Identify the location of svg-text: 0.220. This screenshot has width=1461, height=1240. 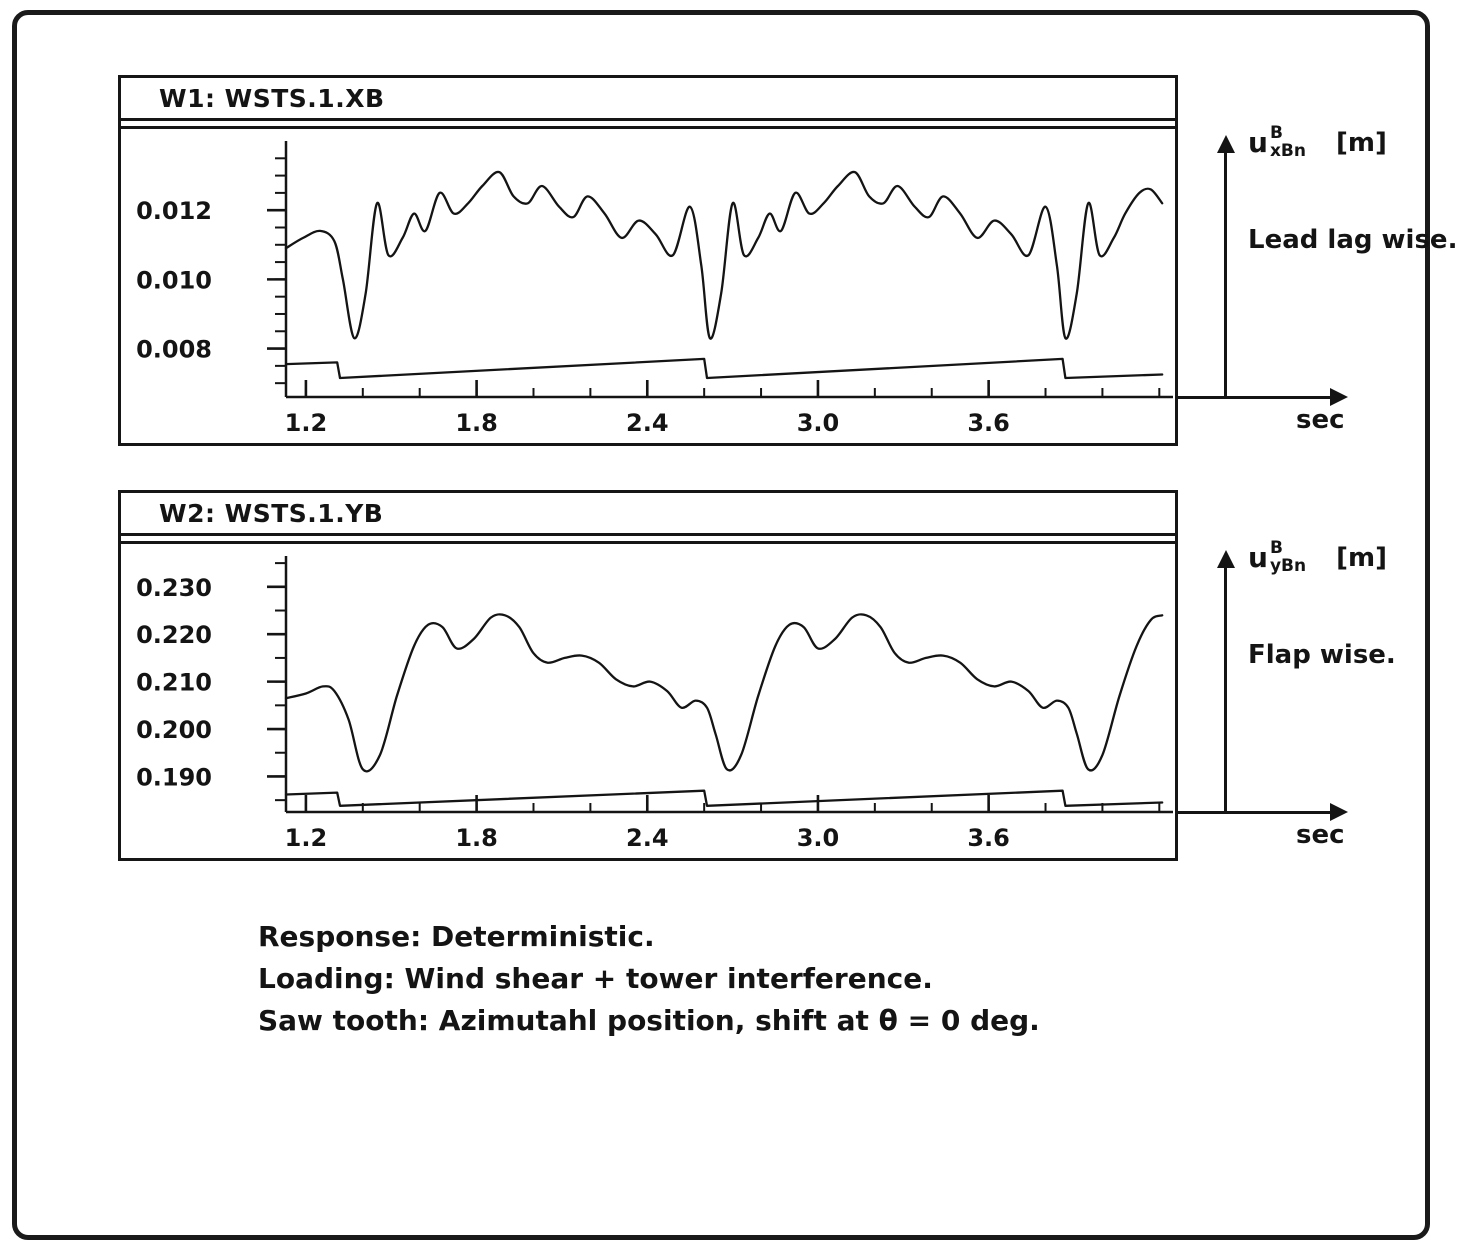
(174, 635).